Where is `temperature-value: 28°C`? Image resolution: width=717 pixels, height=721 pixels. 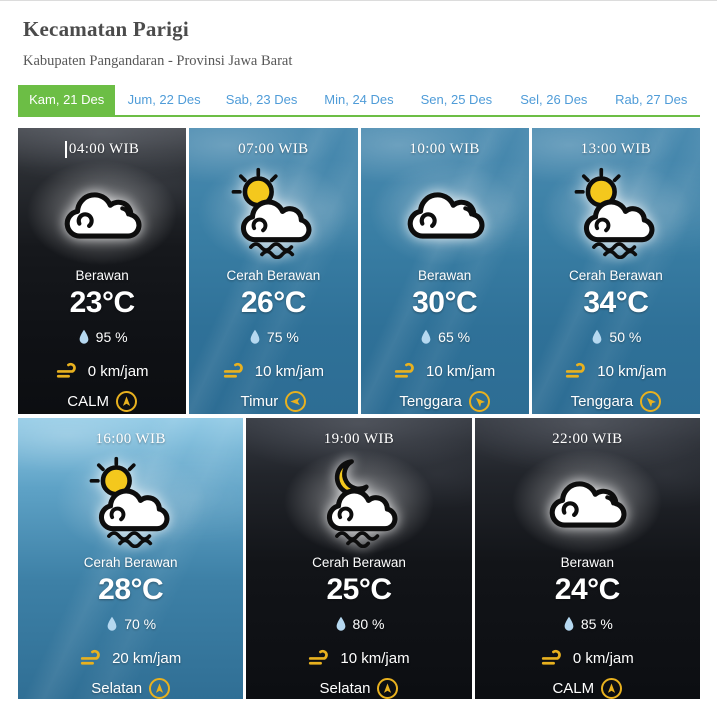 temperature-value: 28°C is located at coordinates (131, 589).